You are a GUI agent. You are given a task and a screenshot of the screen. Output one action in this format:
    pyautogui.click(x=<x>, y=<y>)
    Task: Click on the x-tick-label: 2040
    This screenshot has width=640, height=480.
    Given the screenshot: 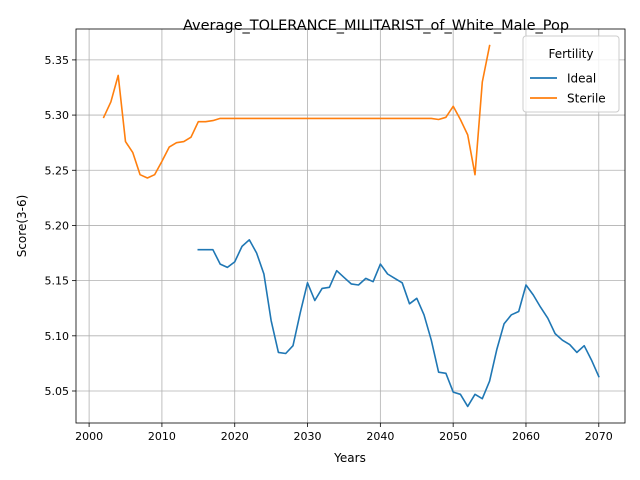 What is the action you would take?
    pyautogui.click(x=380, y=436)
    